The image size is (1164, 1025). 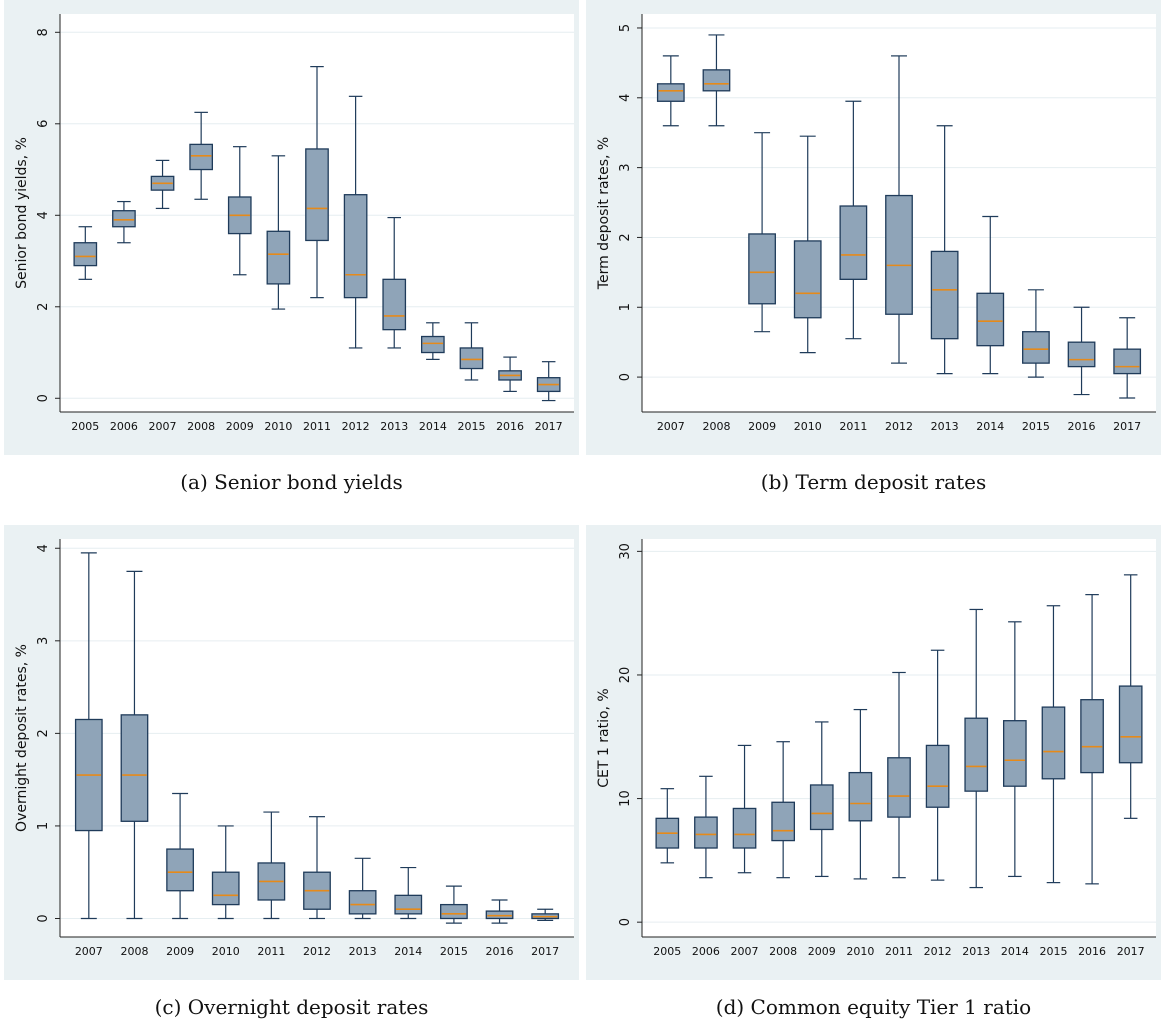 What do you see at coordinates (625, 28) in the screenshot?
I see `y-tick-label: 5` at bounding box center [625, 28].